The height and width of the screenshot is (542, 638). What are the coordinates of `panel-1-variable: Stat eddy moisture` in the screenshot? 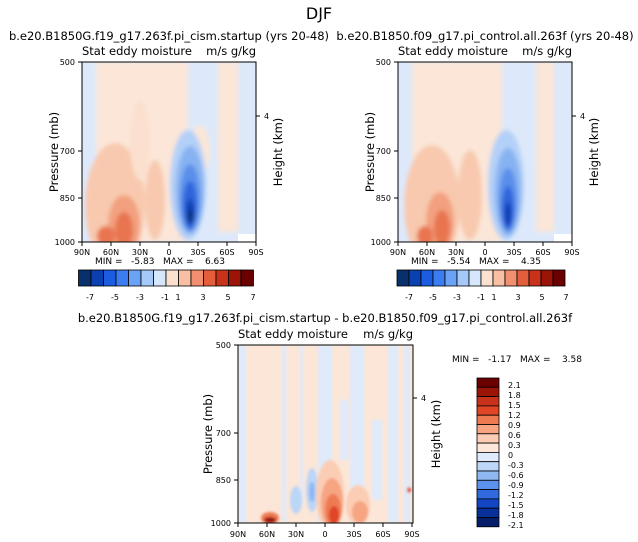 It's located at (137, 51).